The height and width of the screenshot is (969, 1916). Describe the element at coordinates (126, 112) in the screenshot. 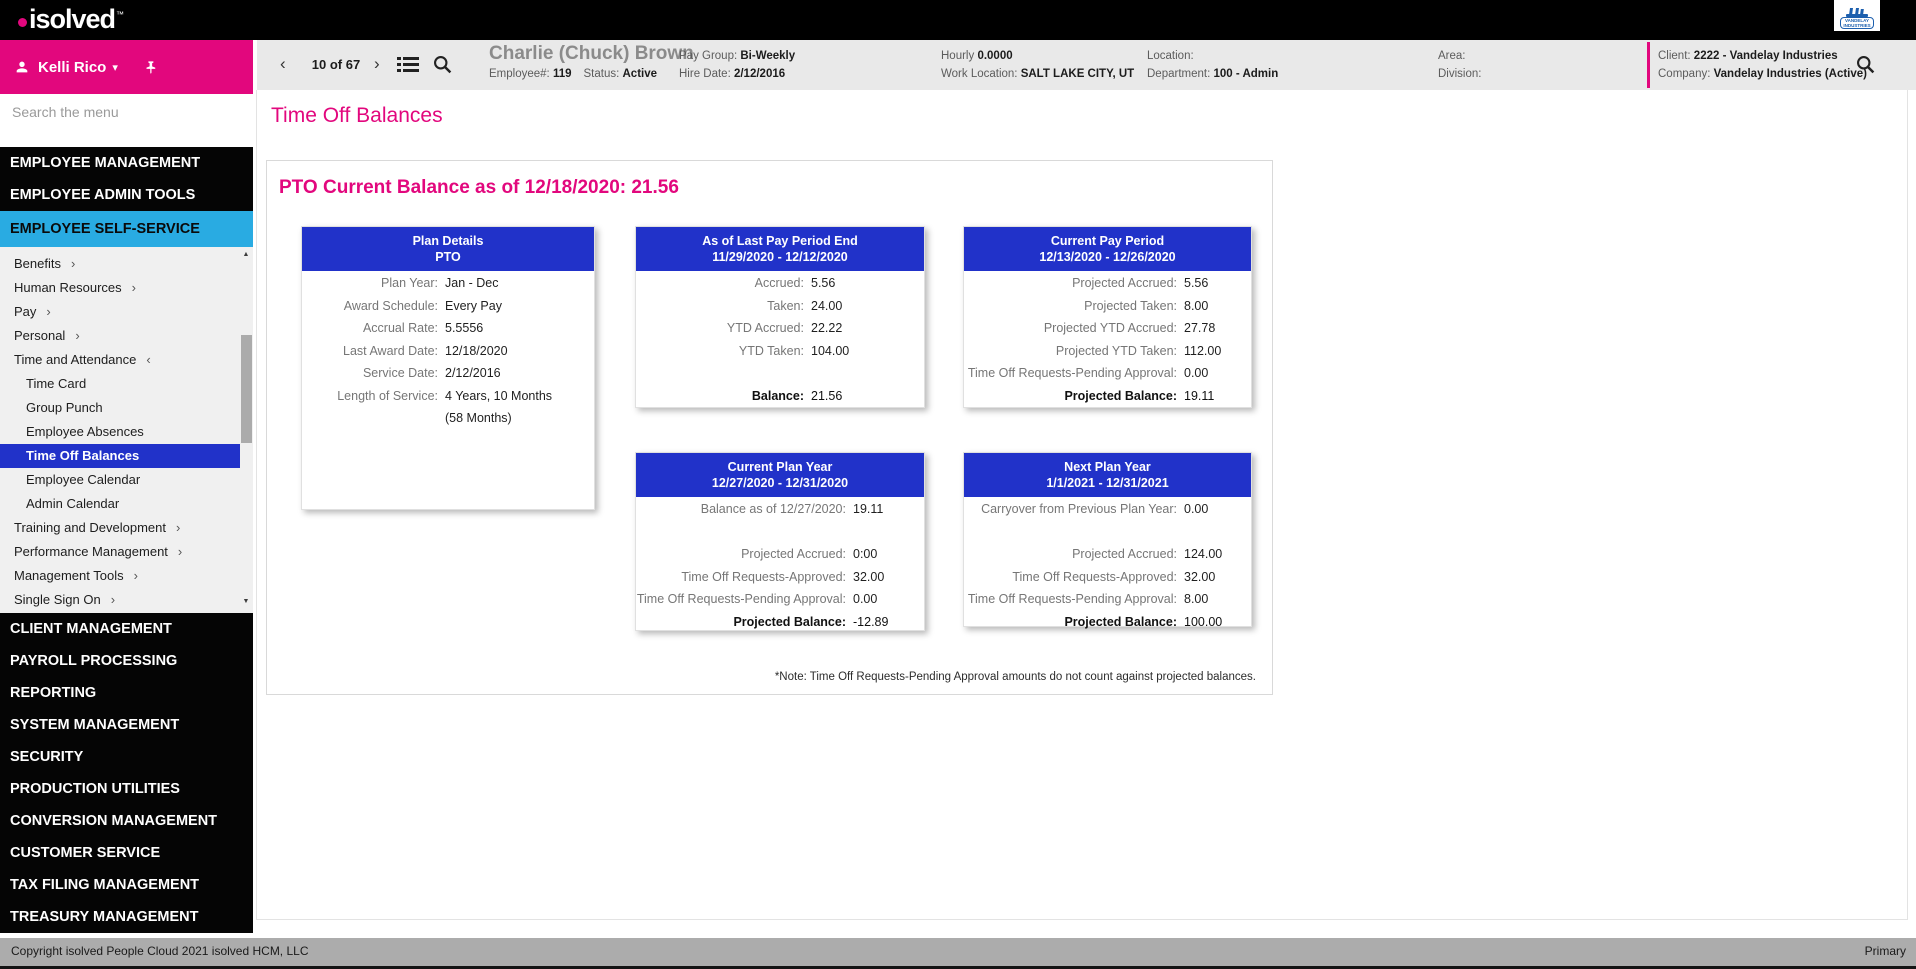

I see `menu-search-input` at that location.